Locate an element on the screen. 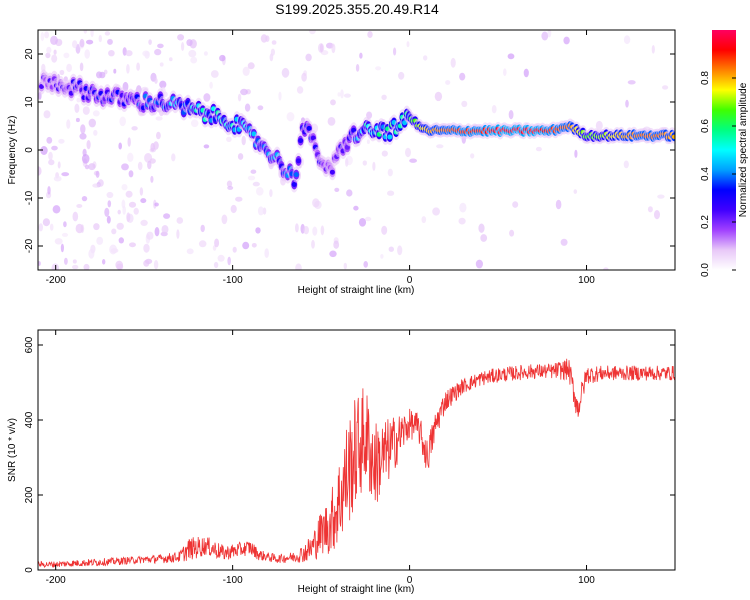 The height and width of the screenshot is (600, 750). figure-title: S199.2025.355.20.49.R14 is located at coordinates (357, 9).